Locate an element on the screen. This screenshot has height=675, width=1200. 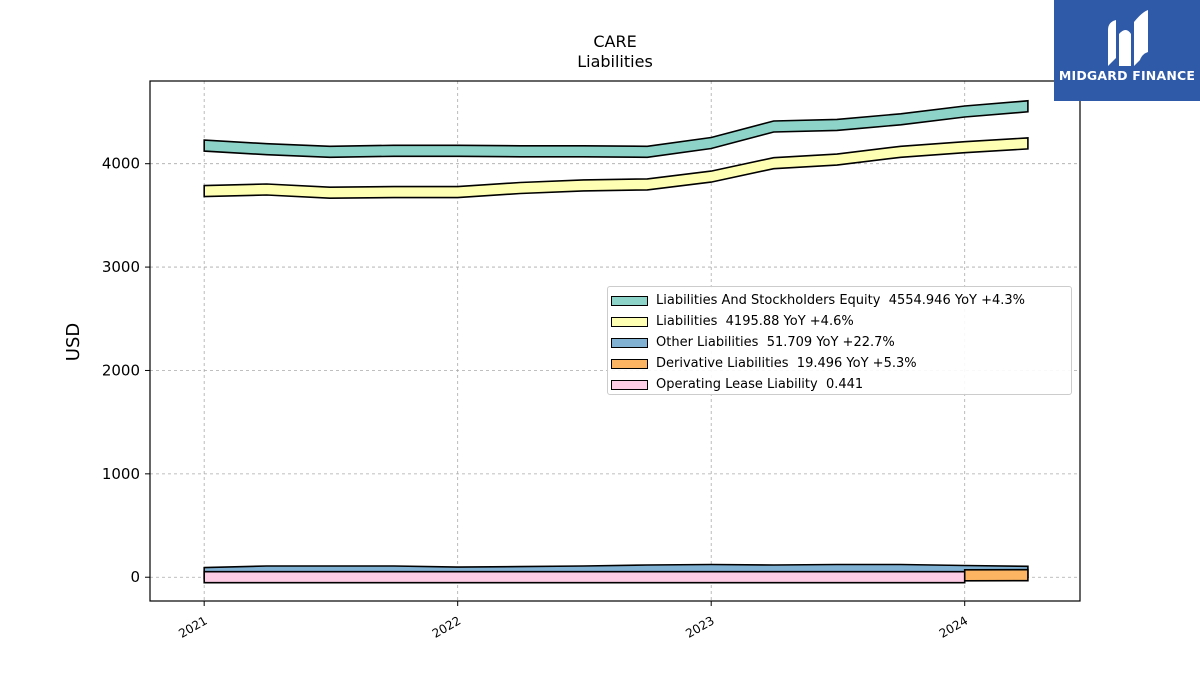
chart-title: CARE is located at coordinates (614, 41).